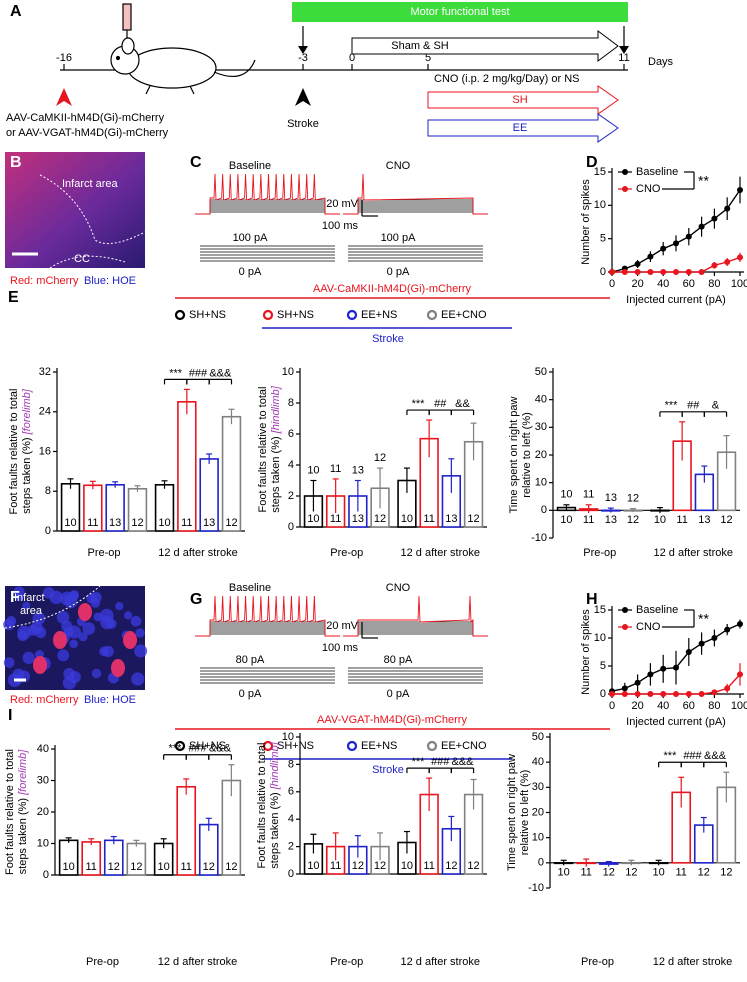 The height and width of the screenshot is (982, 747). I want to click on day-label: -16, so click(64, 58).